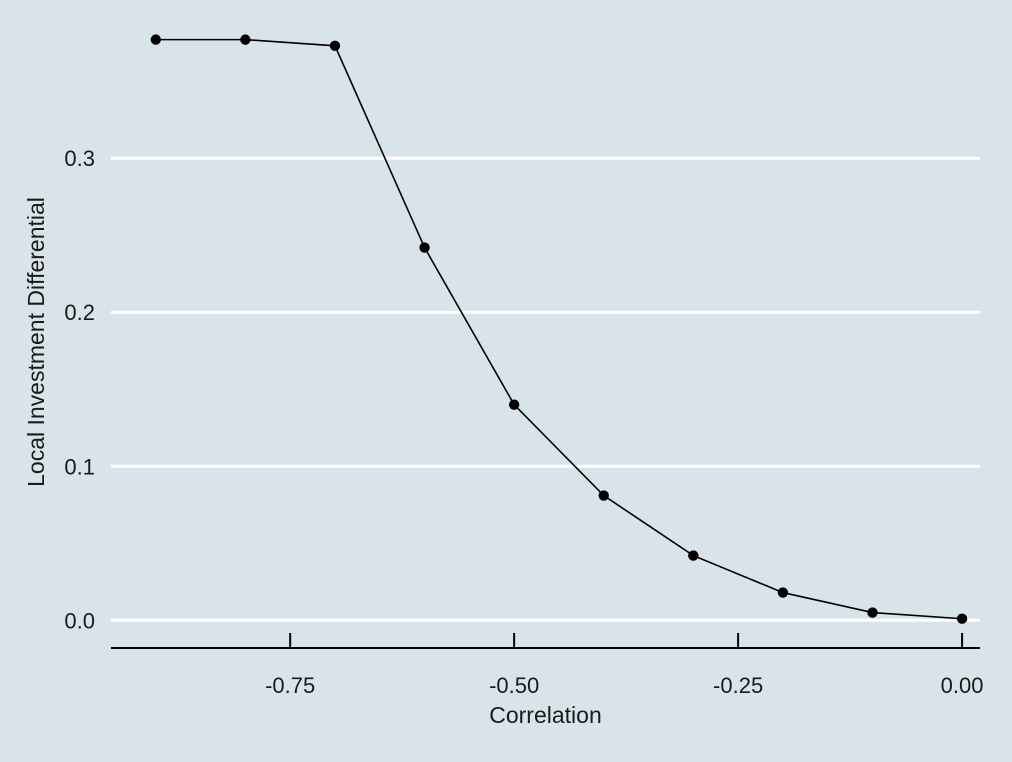  I want to click on y-axis-title: Local Investment Differential, so click(36, 342).